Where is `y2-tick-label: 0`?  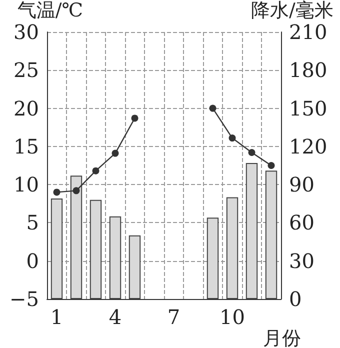
y2-tick-label: 0 is located at coordinates (295, 299).